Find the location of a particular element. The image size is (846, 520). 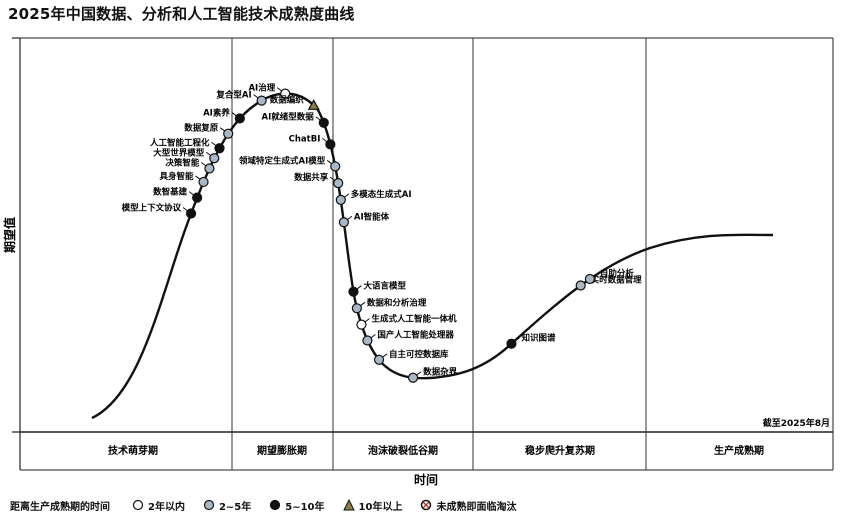

marker-label-1: 数智基建 is located at coordinates (170, 192).